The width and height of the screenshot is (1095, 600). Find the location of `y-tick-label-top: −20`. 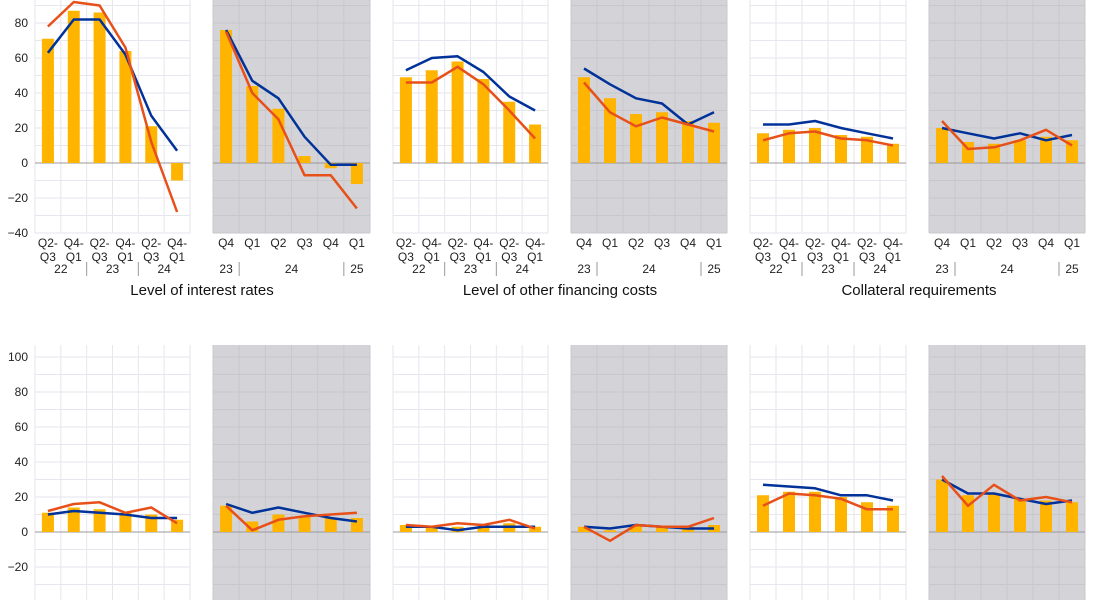

y-tick-label-top: −20 is located at coordinates (18, 198).